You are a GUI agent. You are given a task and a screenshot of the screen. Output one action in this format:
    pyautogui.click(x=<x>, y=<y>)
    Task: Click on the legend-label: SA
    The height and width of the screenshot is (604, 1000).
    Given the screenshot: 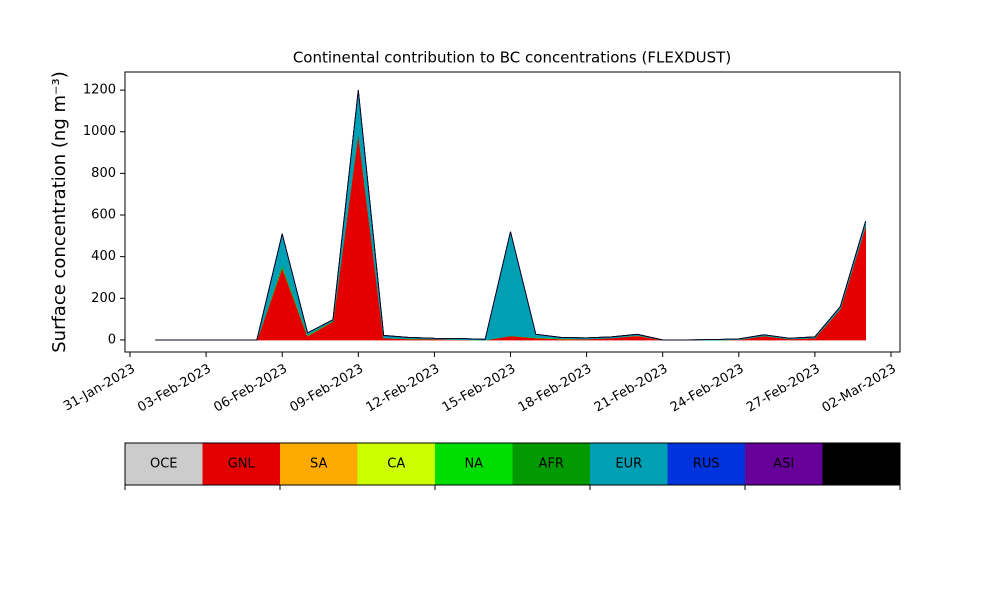 What is the action you would take?
    pyautogui.click(x=318, y=464)
    